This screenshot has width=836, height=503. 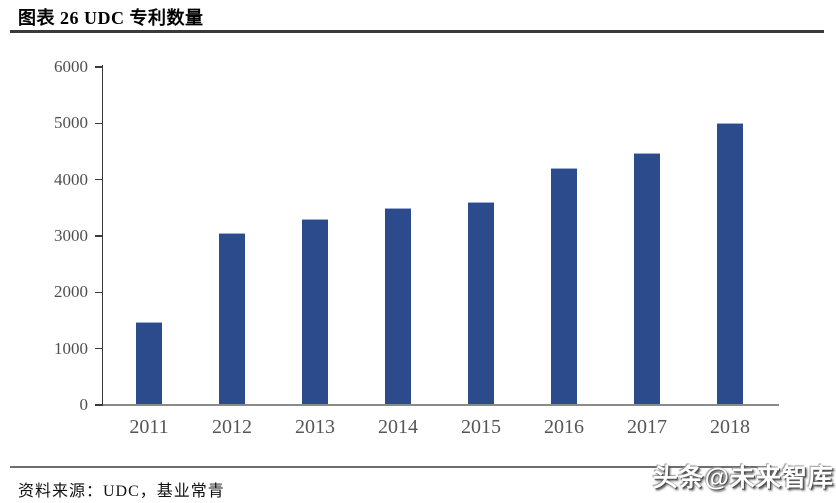 I want to click on x-axis-label: 2014, so click(x=398, y=427).